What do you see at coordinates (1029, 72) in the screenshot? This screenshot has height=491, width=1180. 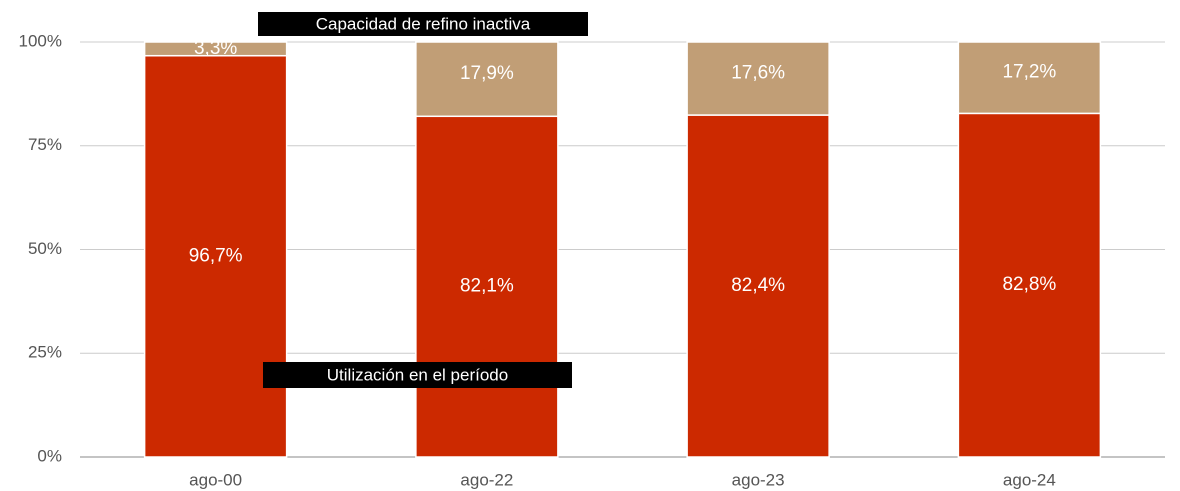 I see `data-label: 17,2%` at bounding box center [1029, 72].